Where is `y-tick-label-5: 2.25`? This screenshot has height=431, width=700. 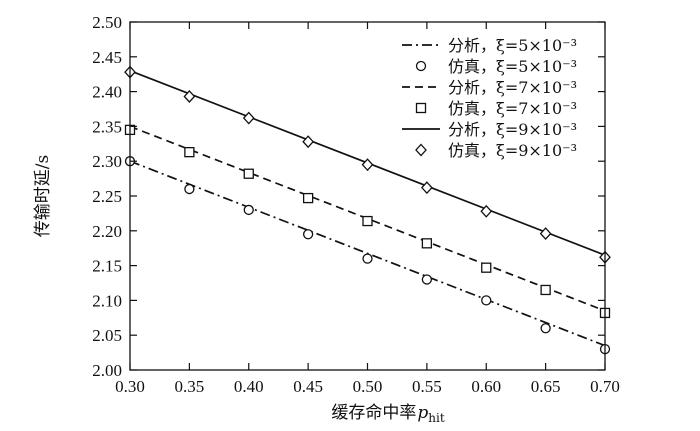
y-tick-label-5: 2.25 is located at coordinates (107, 196).